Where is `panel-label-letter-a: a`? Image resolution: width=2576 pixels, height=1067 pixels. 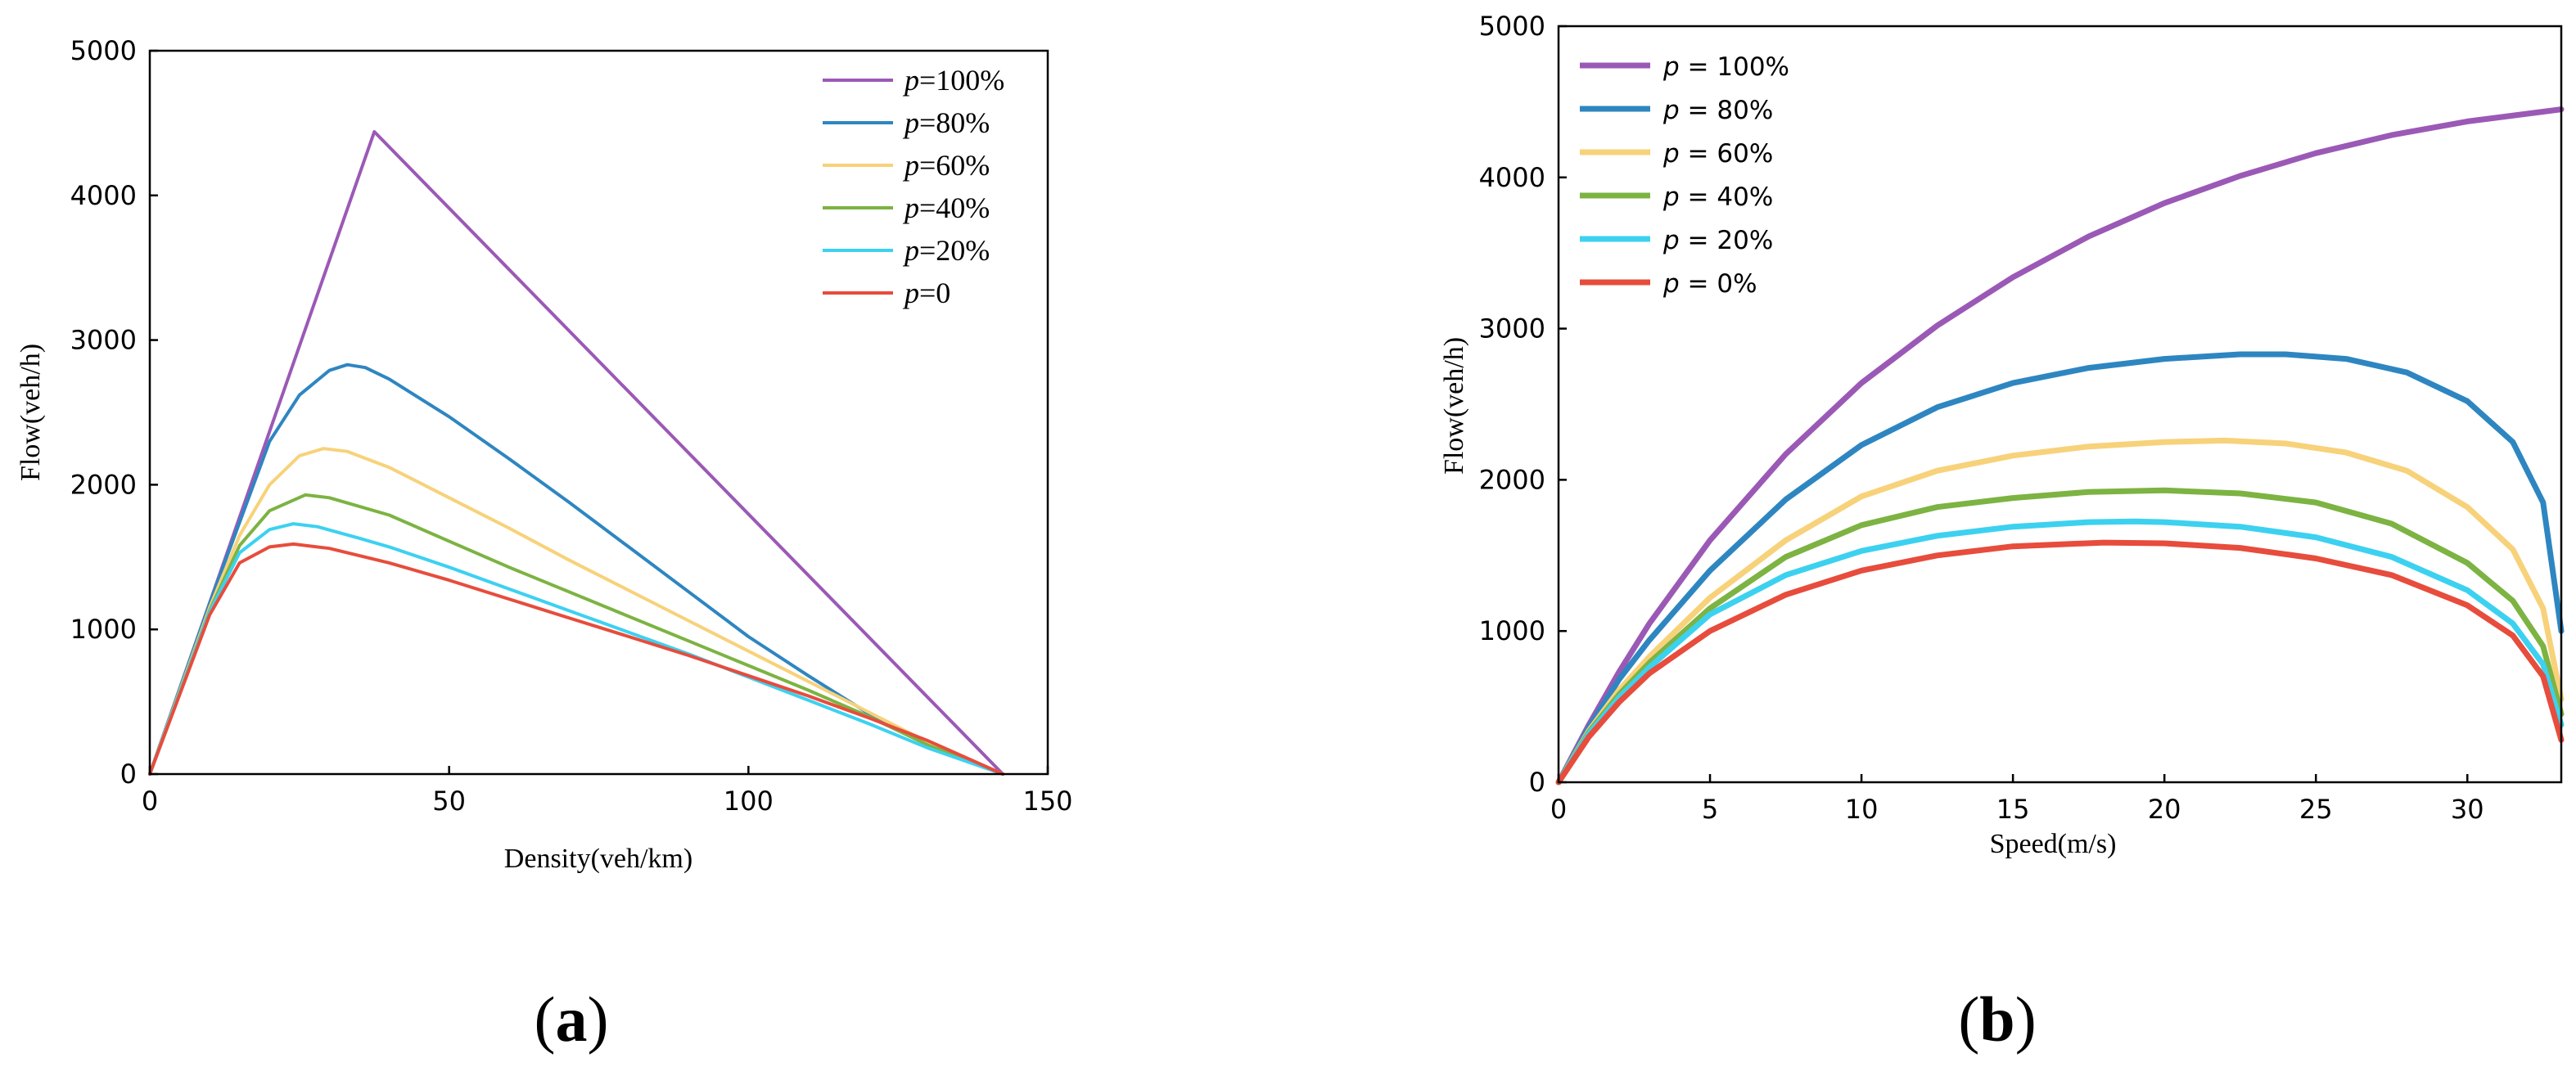
panel-label-letter-a: a is located at coordinates (572, 1019).